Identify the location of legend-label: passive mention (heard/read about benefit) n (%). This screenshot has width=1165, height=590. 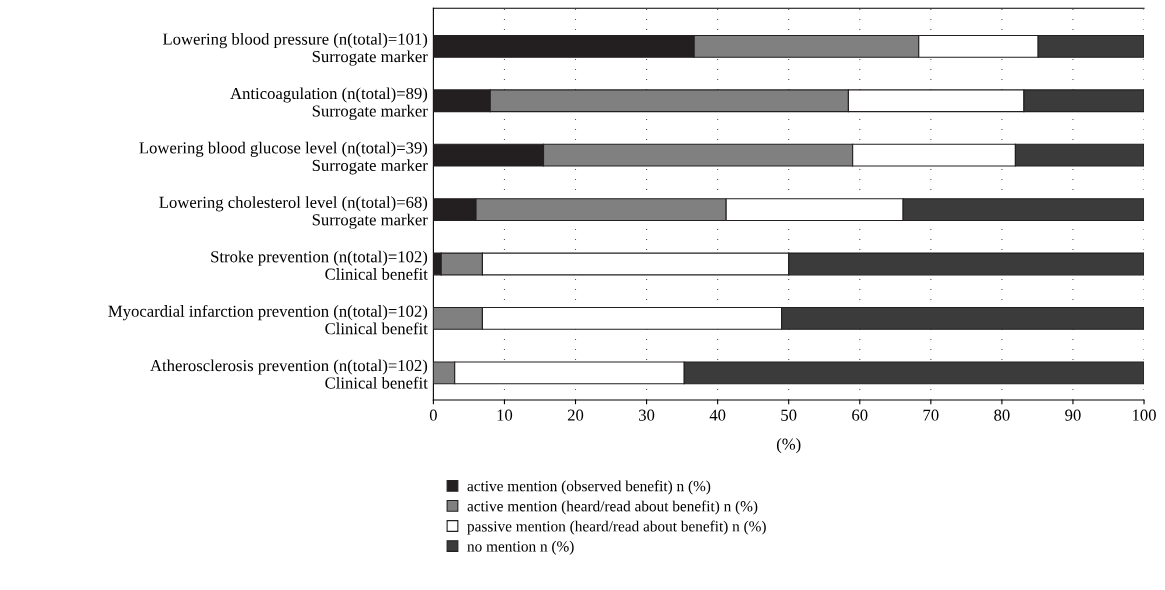
(616, 527).